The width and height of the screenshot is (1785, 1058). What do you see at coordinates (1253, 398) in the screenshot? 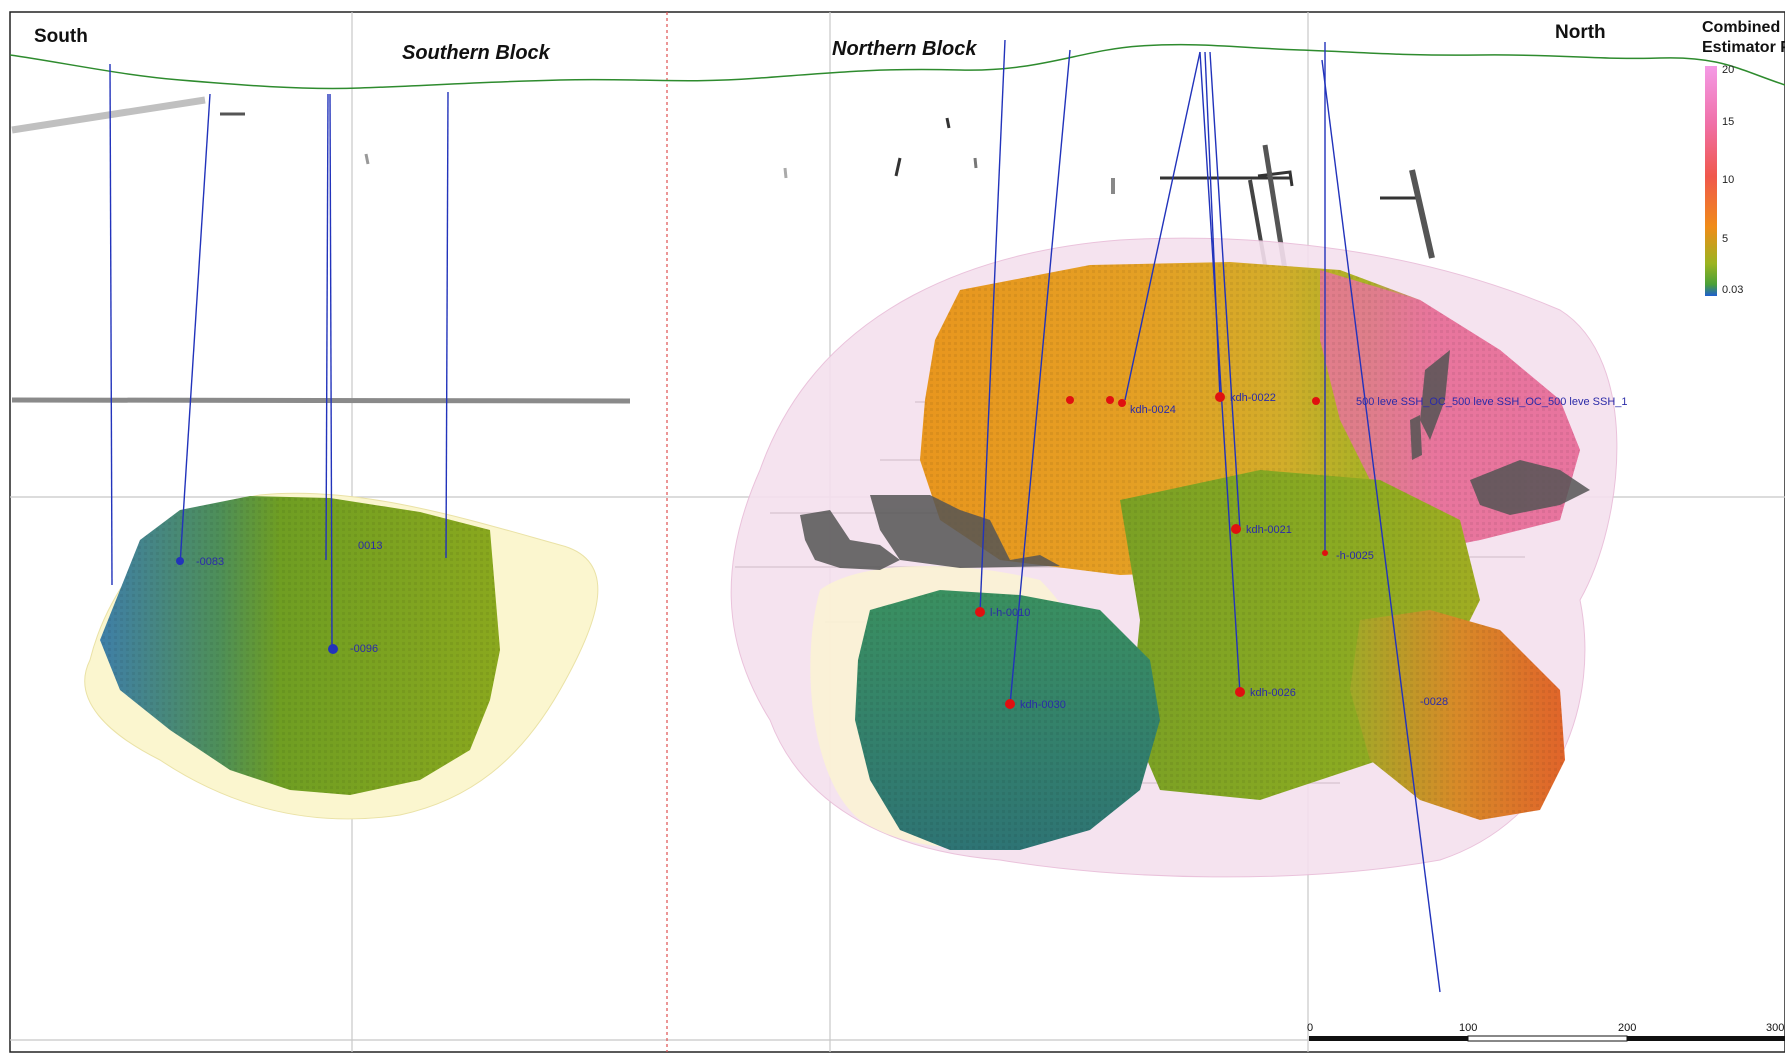
I see `drillhole-label: kdh-0022` at bounding box center [1253, 398].